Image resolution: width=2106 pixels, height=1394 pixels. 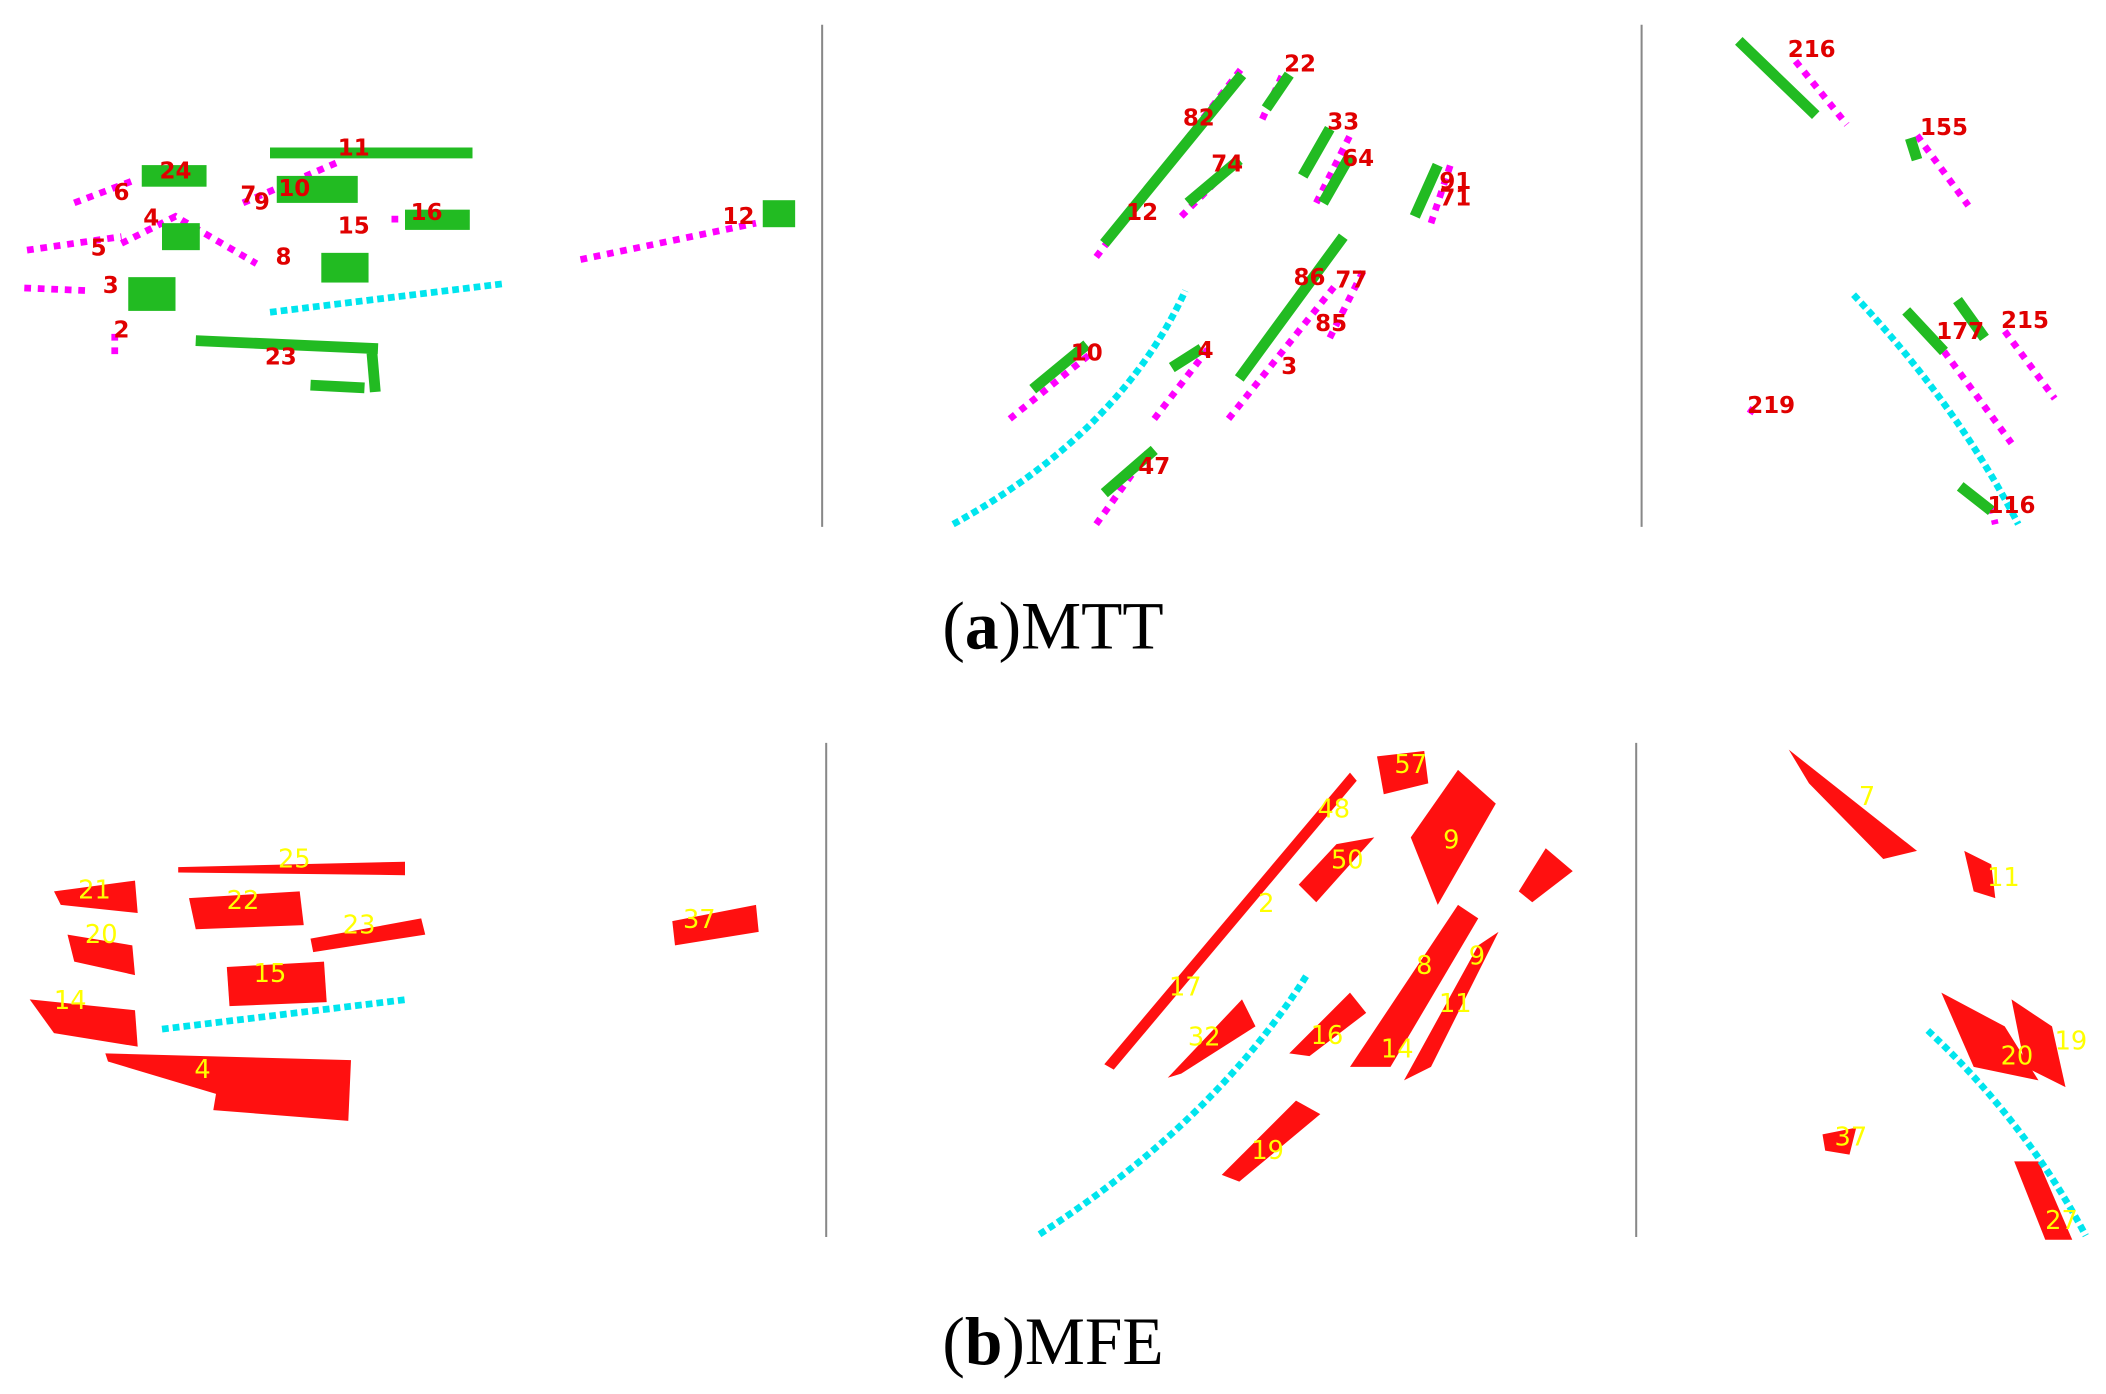 I want to click on track-id: 32, so click(x=1204, y=1038).